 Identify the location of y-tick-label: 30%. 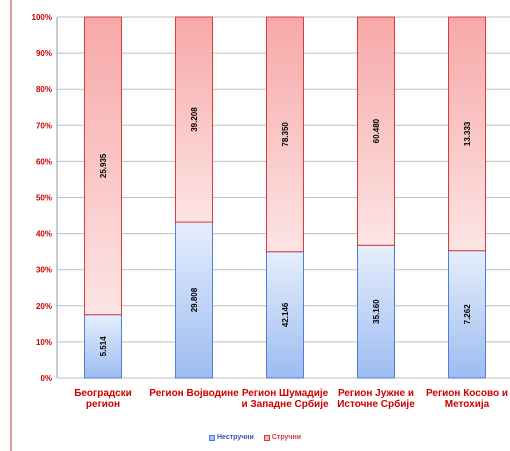
(44, 270).